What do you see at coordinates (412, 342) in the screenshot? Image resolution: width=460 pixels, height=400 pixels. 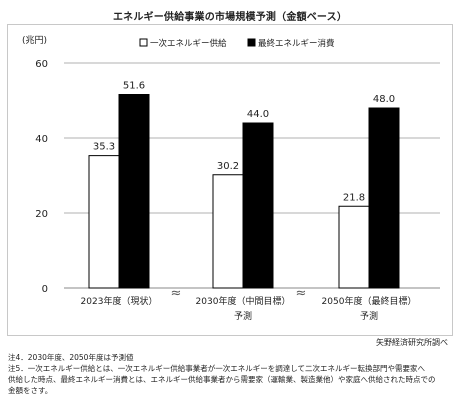 I see `source-note: 矢野経済研究所調べ` at bounding box center [412, 342].